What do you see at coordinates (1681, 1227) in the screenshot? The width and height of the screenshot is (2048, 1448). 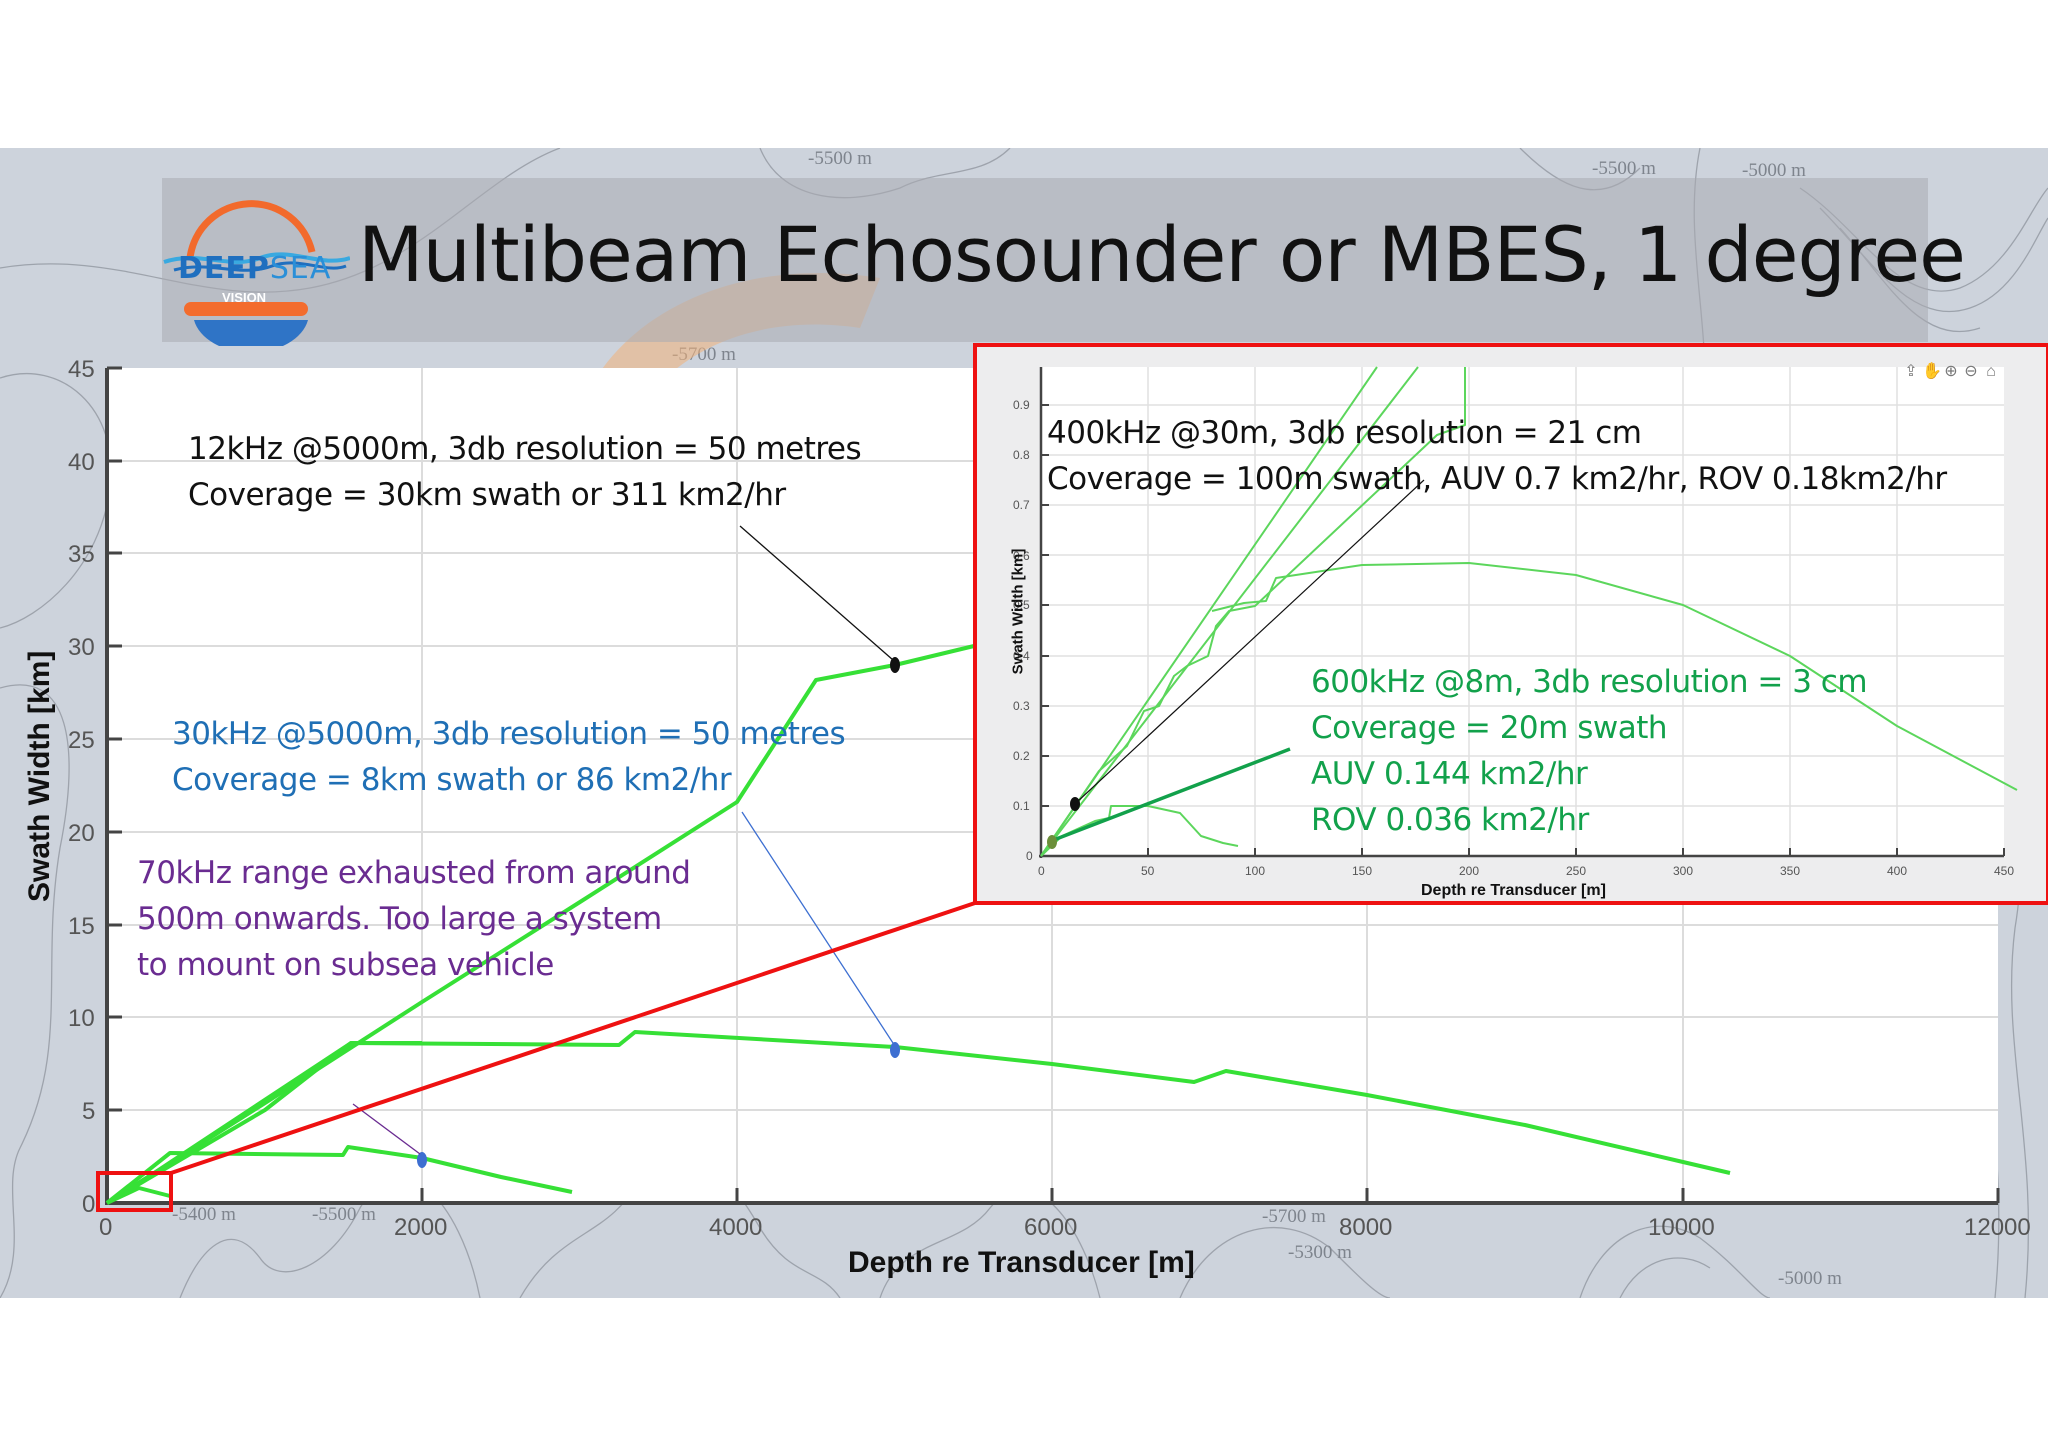 I see `x-tick: 10000` at bounding box center [1681, 1227].